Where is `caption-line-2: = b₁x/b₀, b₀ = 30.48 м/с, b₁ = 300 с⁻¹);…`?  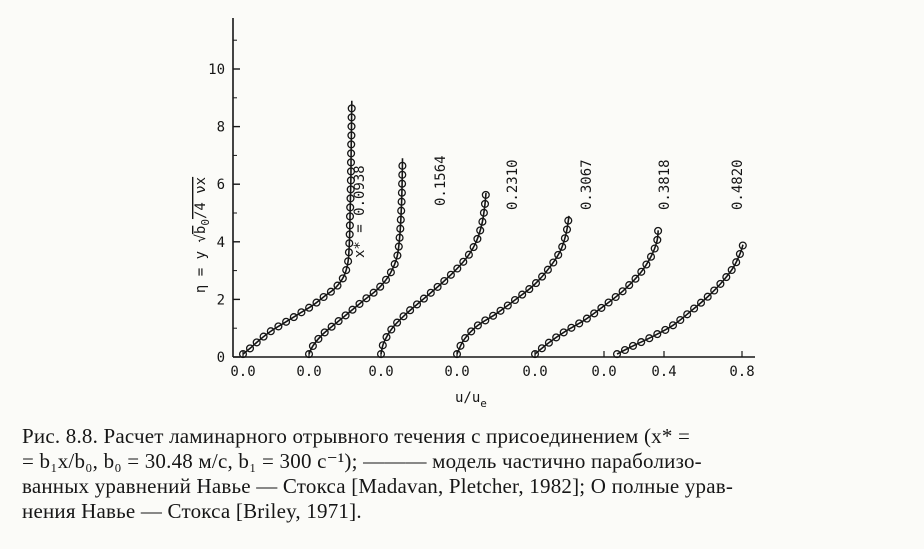 caption-line-2: = b₁x/b₀, b₀ = 30.48 м/с, b₁ = 300 с⁻¹);… is located at coordinates (362, 461).